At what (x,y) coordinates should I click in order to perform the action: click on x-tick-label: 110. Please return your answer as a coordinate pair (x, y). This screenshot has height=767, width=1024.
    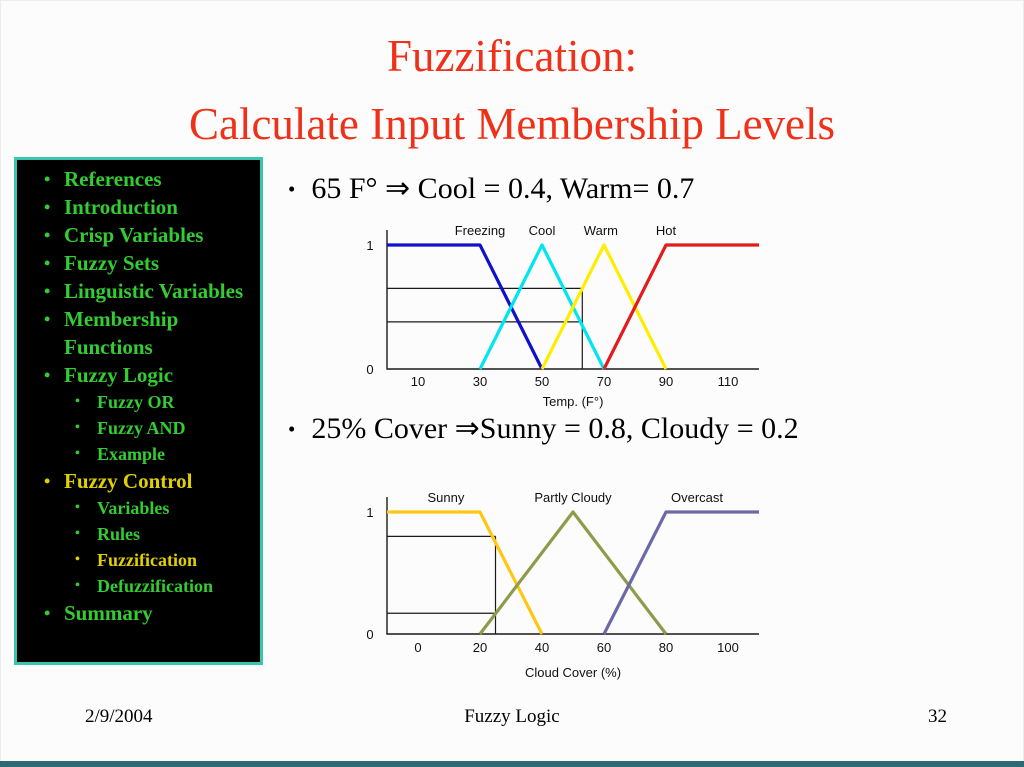
    Looking at the image, I should click on (728, 381).